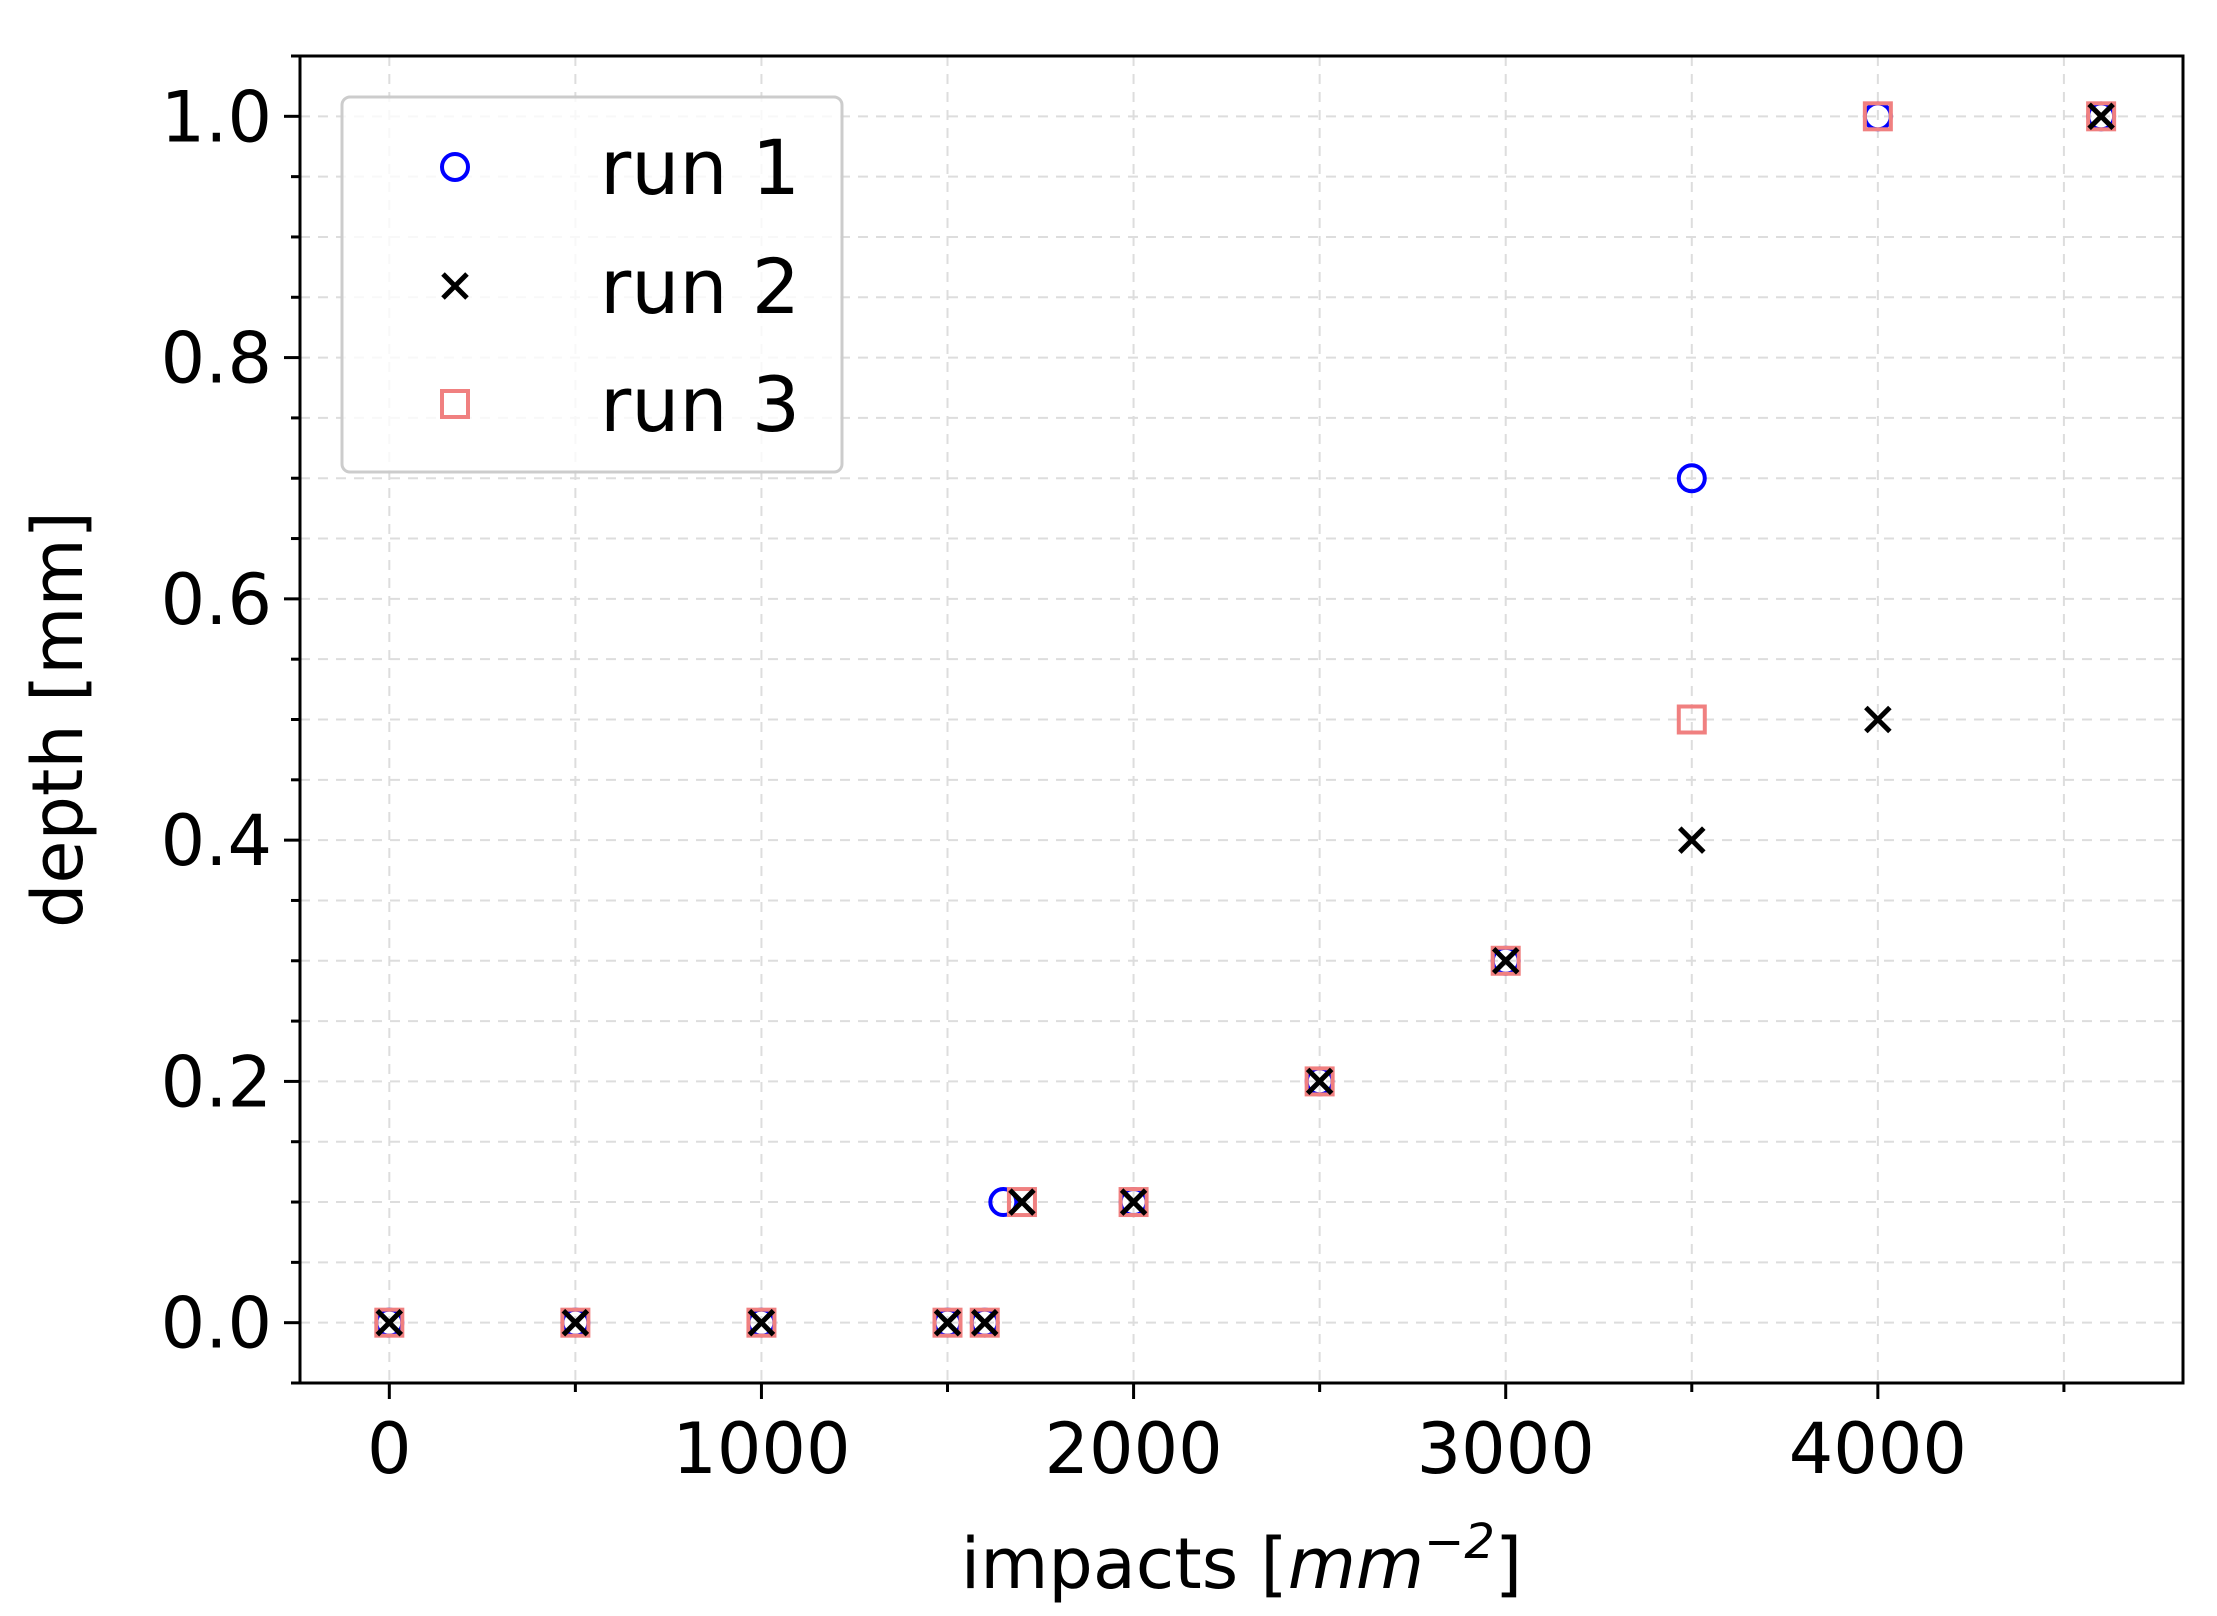 This screenshot has height=1616, width=2217. What do you see at coordinates (1134, 1449) in the screenshot?
I see `x-tick-label: 2000` at bounding box center [1134, 1449].